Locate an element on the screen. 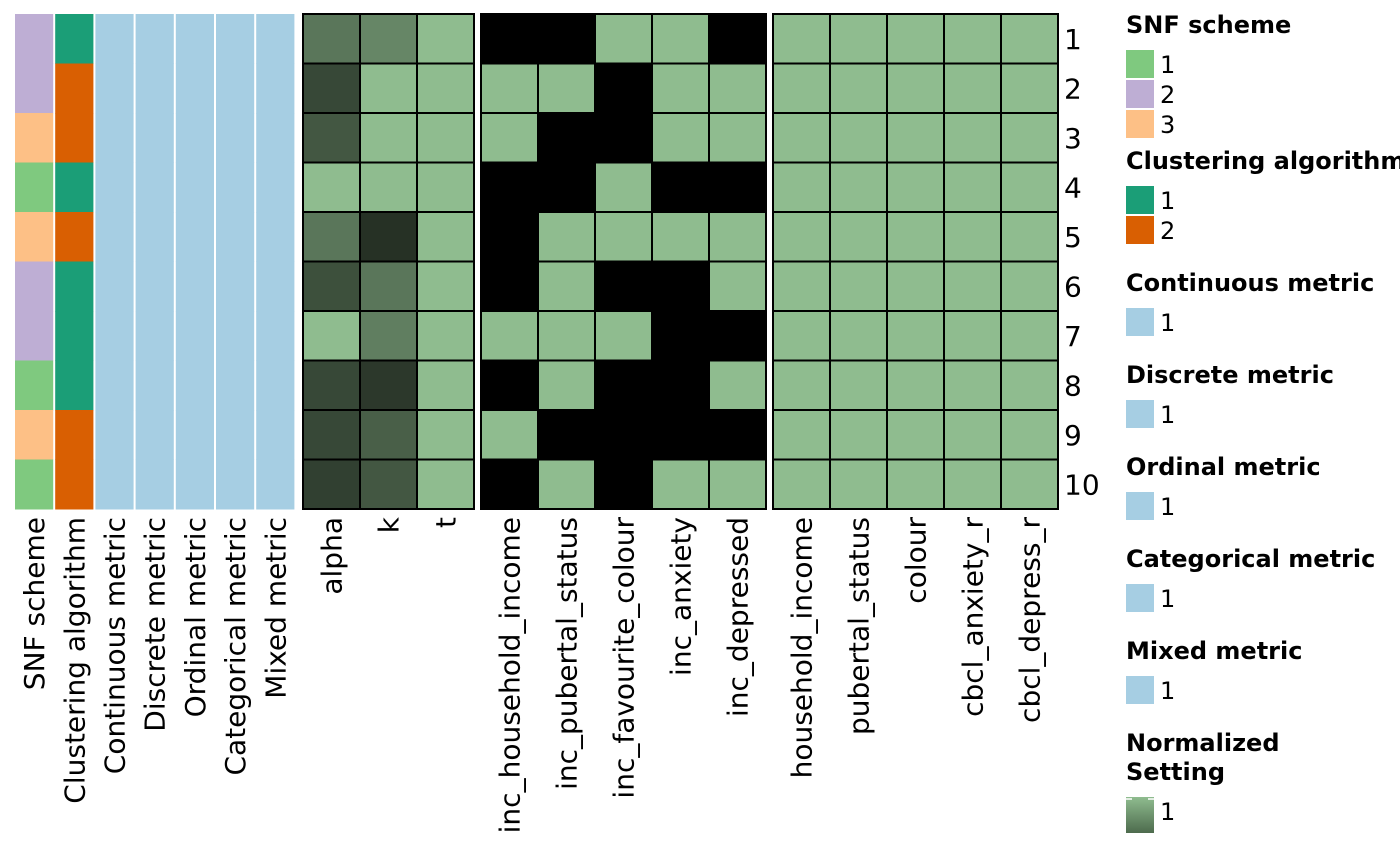  row-label: 4 is located at coordinates (1073, 187).